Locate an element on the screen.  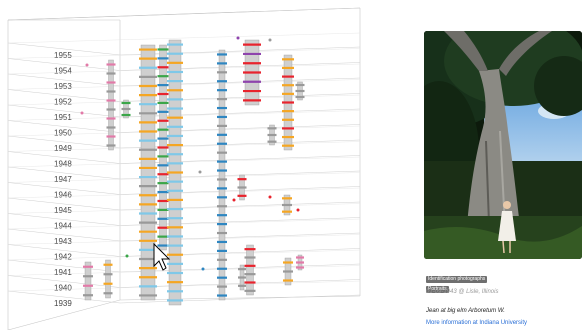
year-label: 1948 is located at coordinates (63, 164).